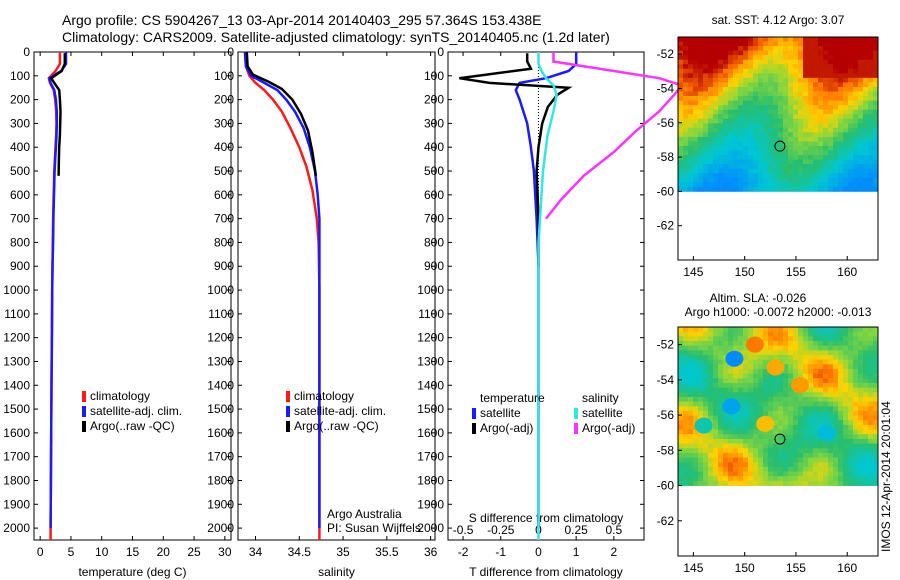  What do you see at coordinates (430, 338) in the screenshot?
I see `y-tick-label: 1200` at bounding box center [430, 338].